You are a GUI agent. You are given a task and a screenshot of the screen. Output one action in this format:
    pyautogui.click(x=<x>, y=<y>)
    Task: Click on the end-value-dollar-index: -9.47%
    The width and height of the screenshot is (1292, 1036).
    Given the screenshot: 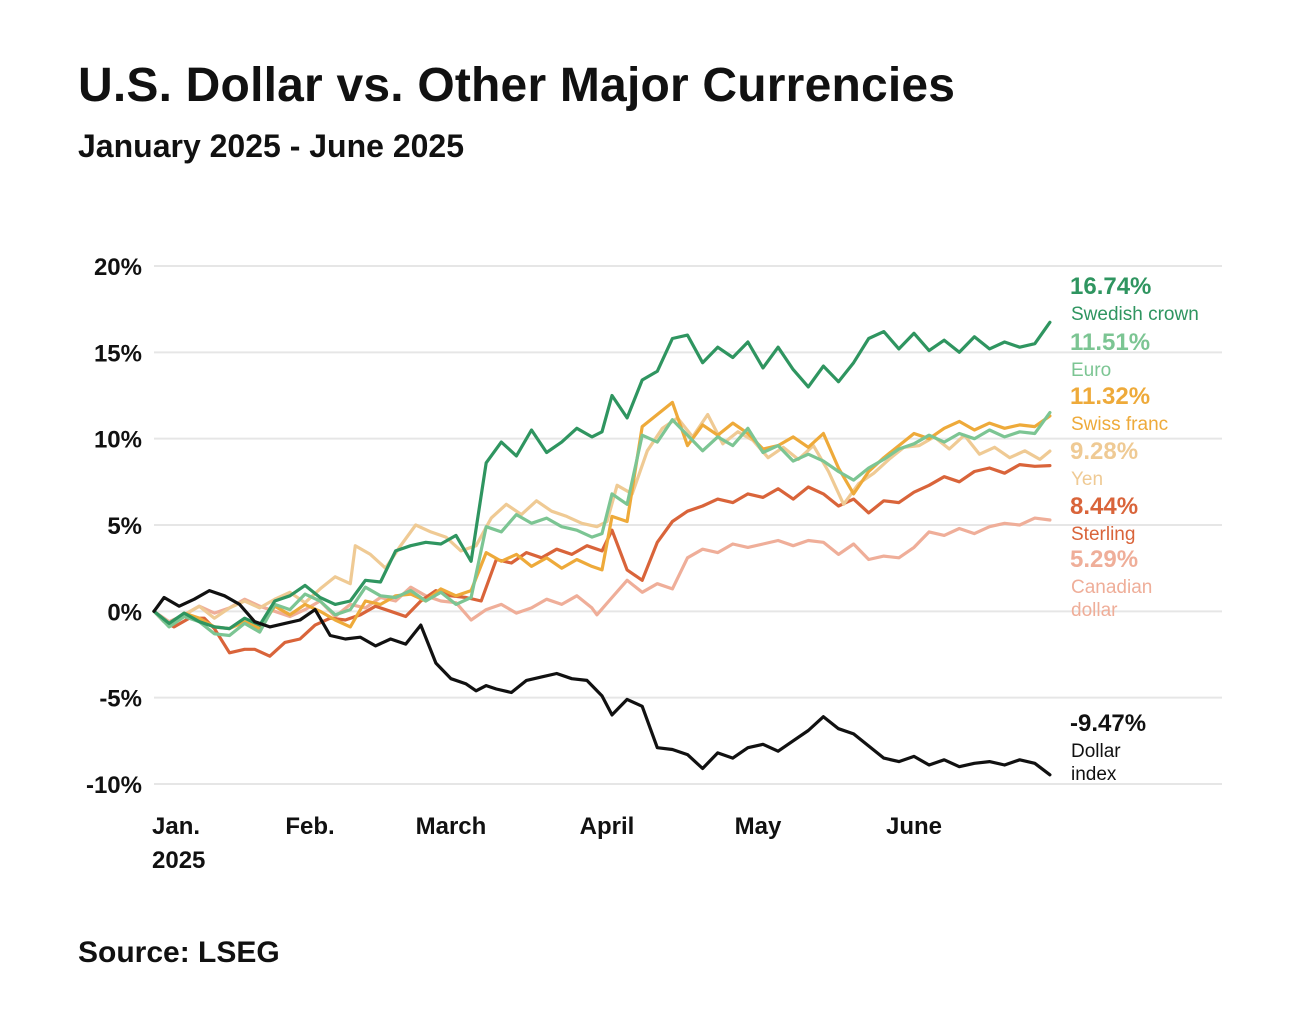 What is the action you would take?
    pyautogui.click(x=1108, y=723)
    